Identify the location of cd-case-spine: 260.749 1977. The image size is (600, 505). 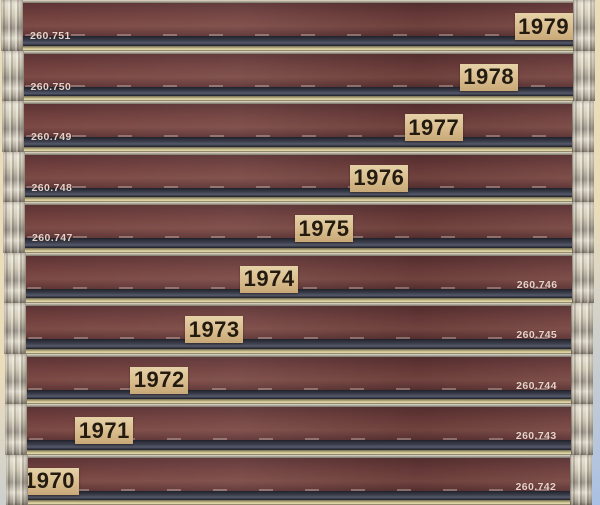
(298, 126).